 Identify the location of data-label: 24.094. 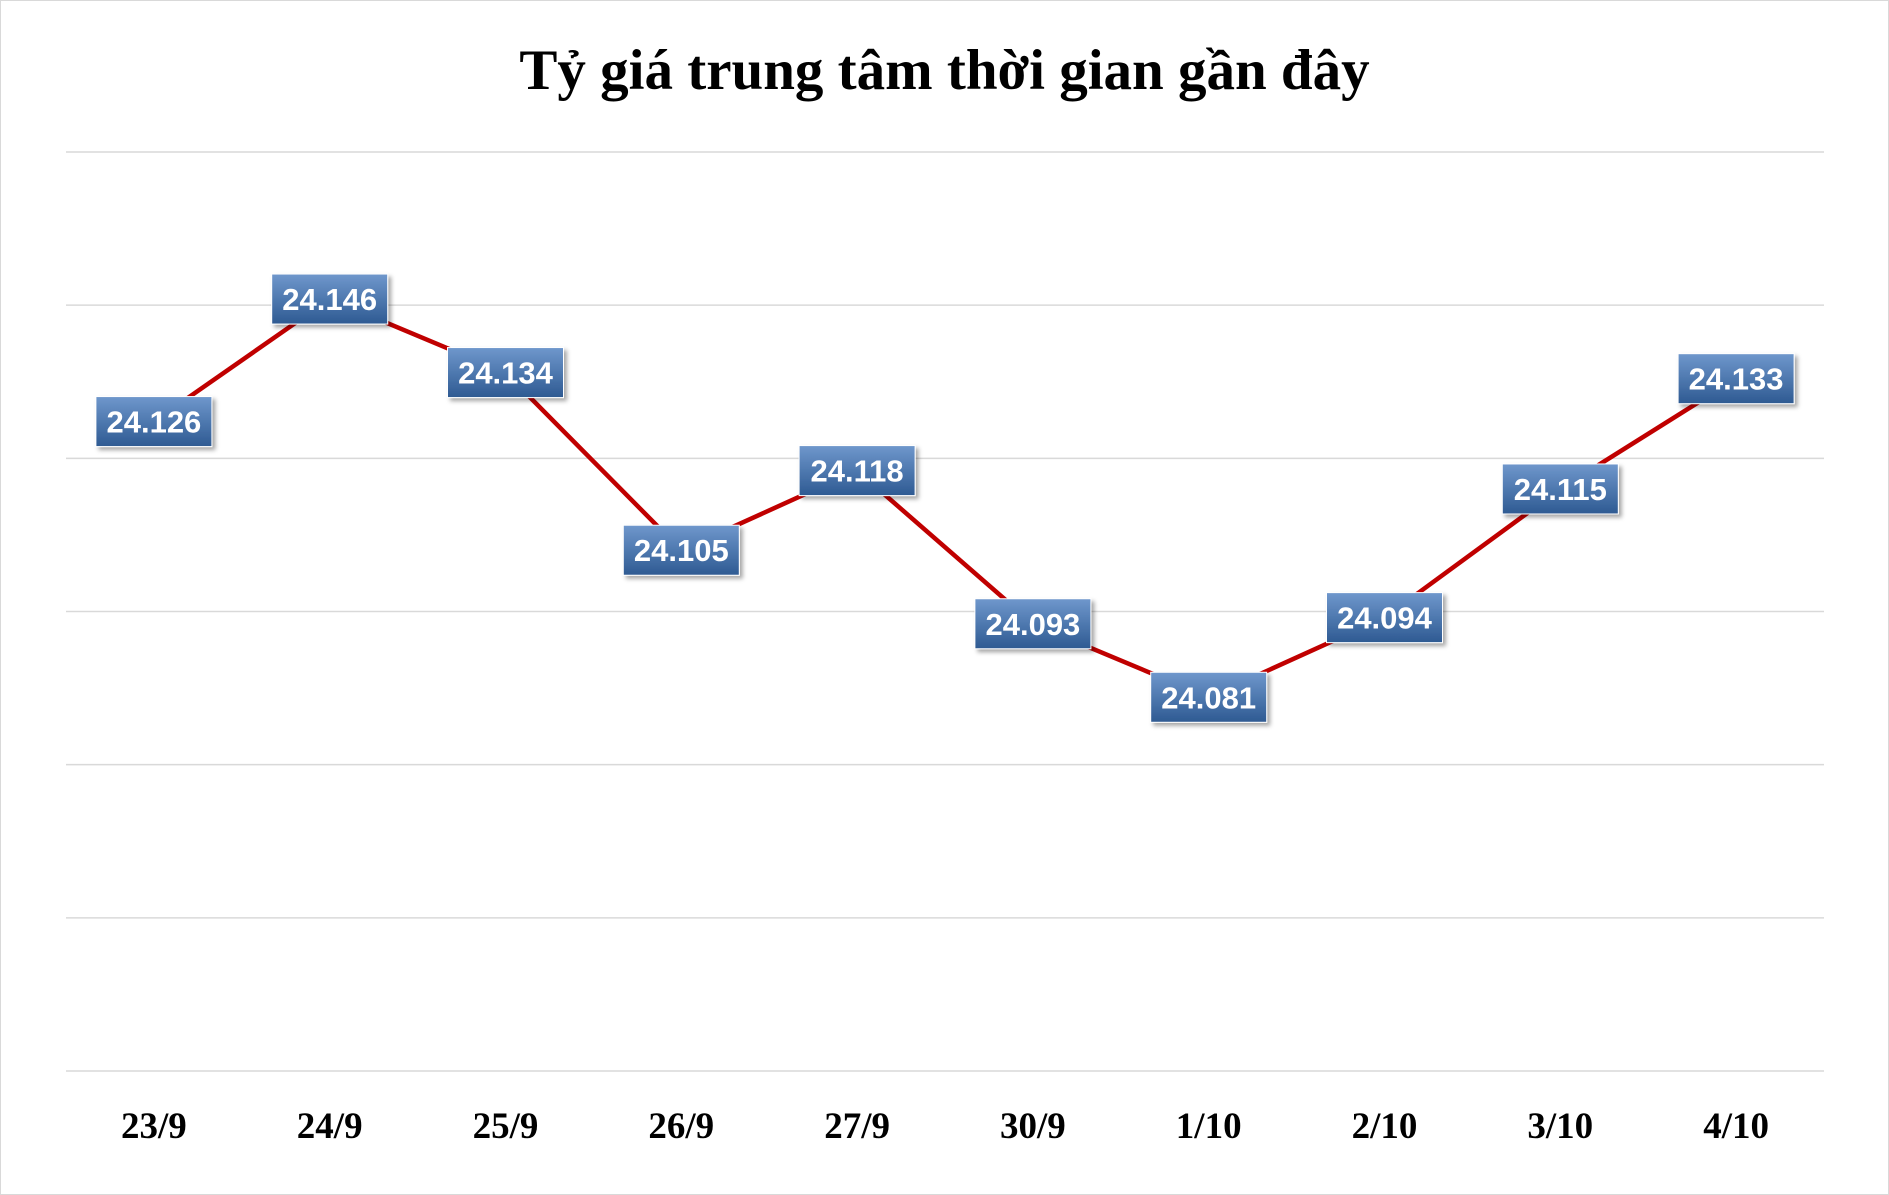
(1384, 618).